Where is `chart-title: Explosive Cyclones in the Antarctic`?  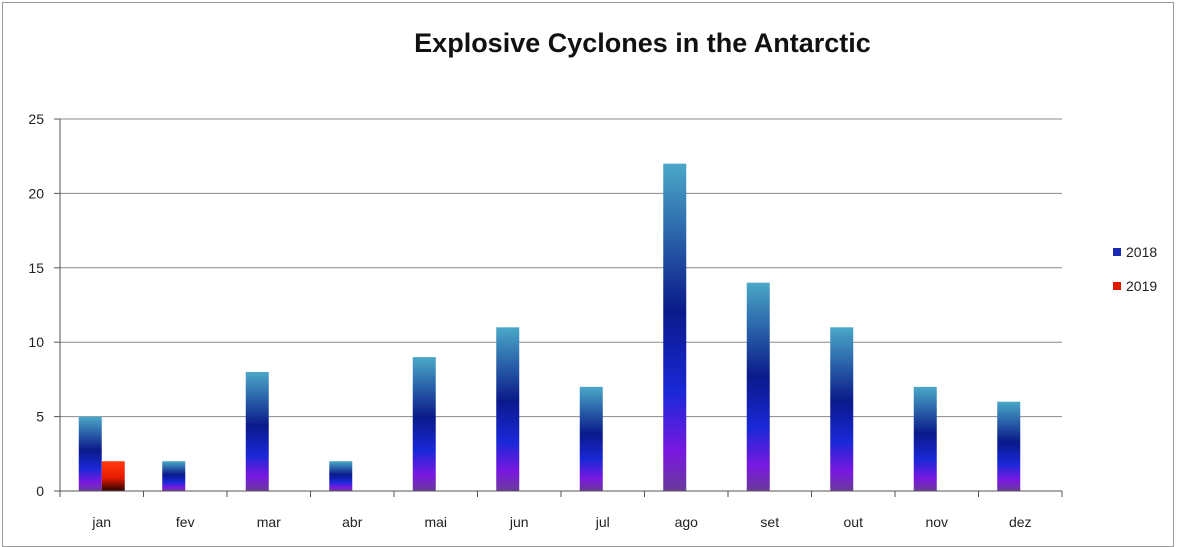 chart-title: Explosive Cyclones in the Antarctic is located at coordinates (642, 43).